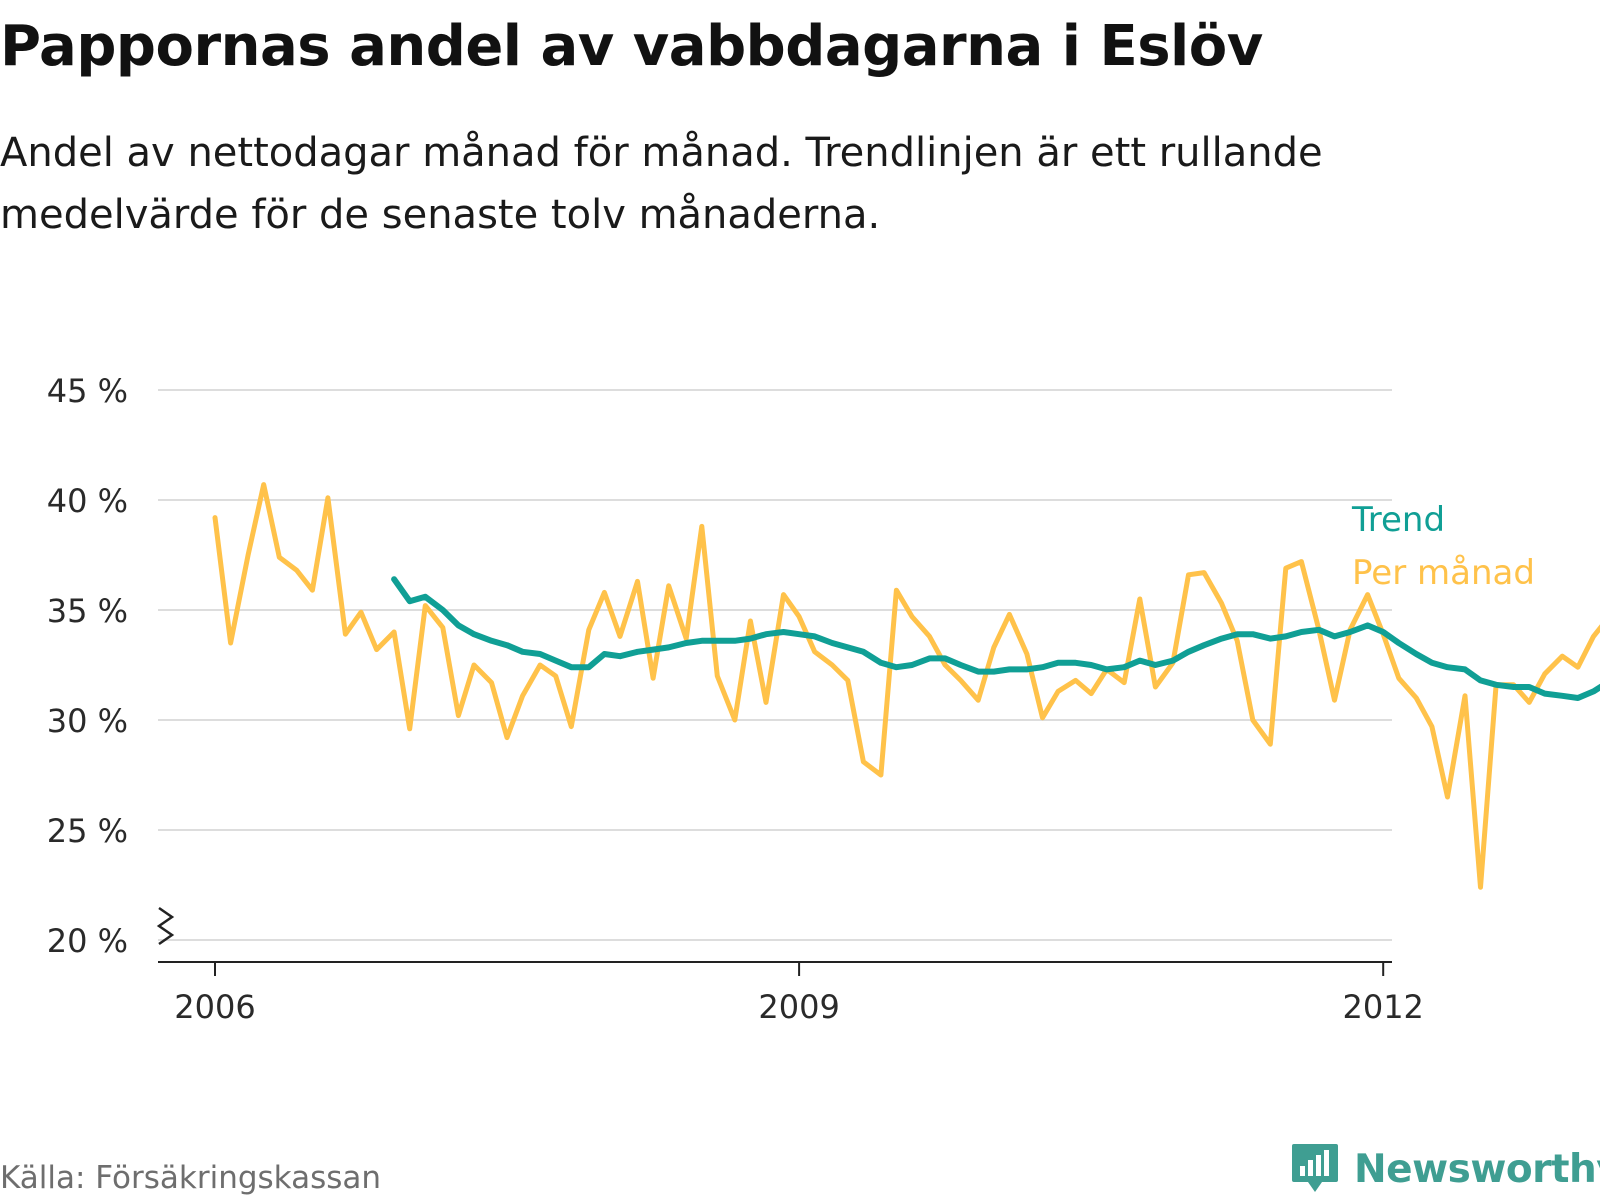 The width and height of the screenshot is (1600, 1200). I want to click on x-tick-label: 2006, so click(214, 1007).